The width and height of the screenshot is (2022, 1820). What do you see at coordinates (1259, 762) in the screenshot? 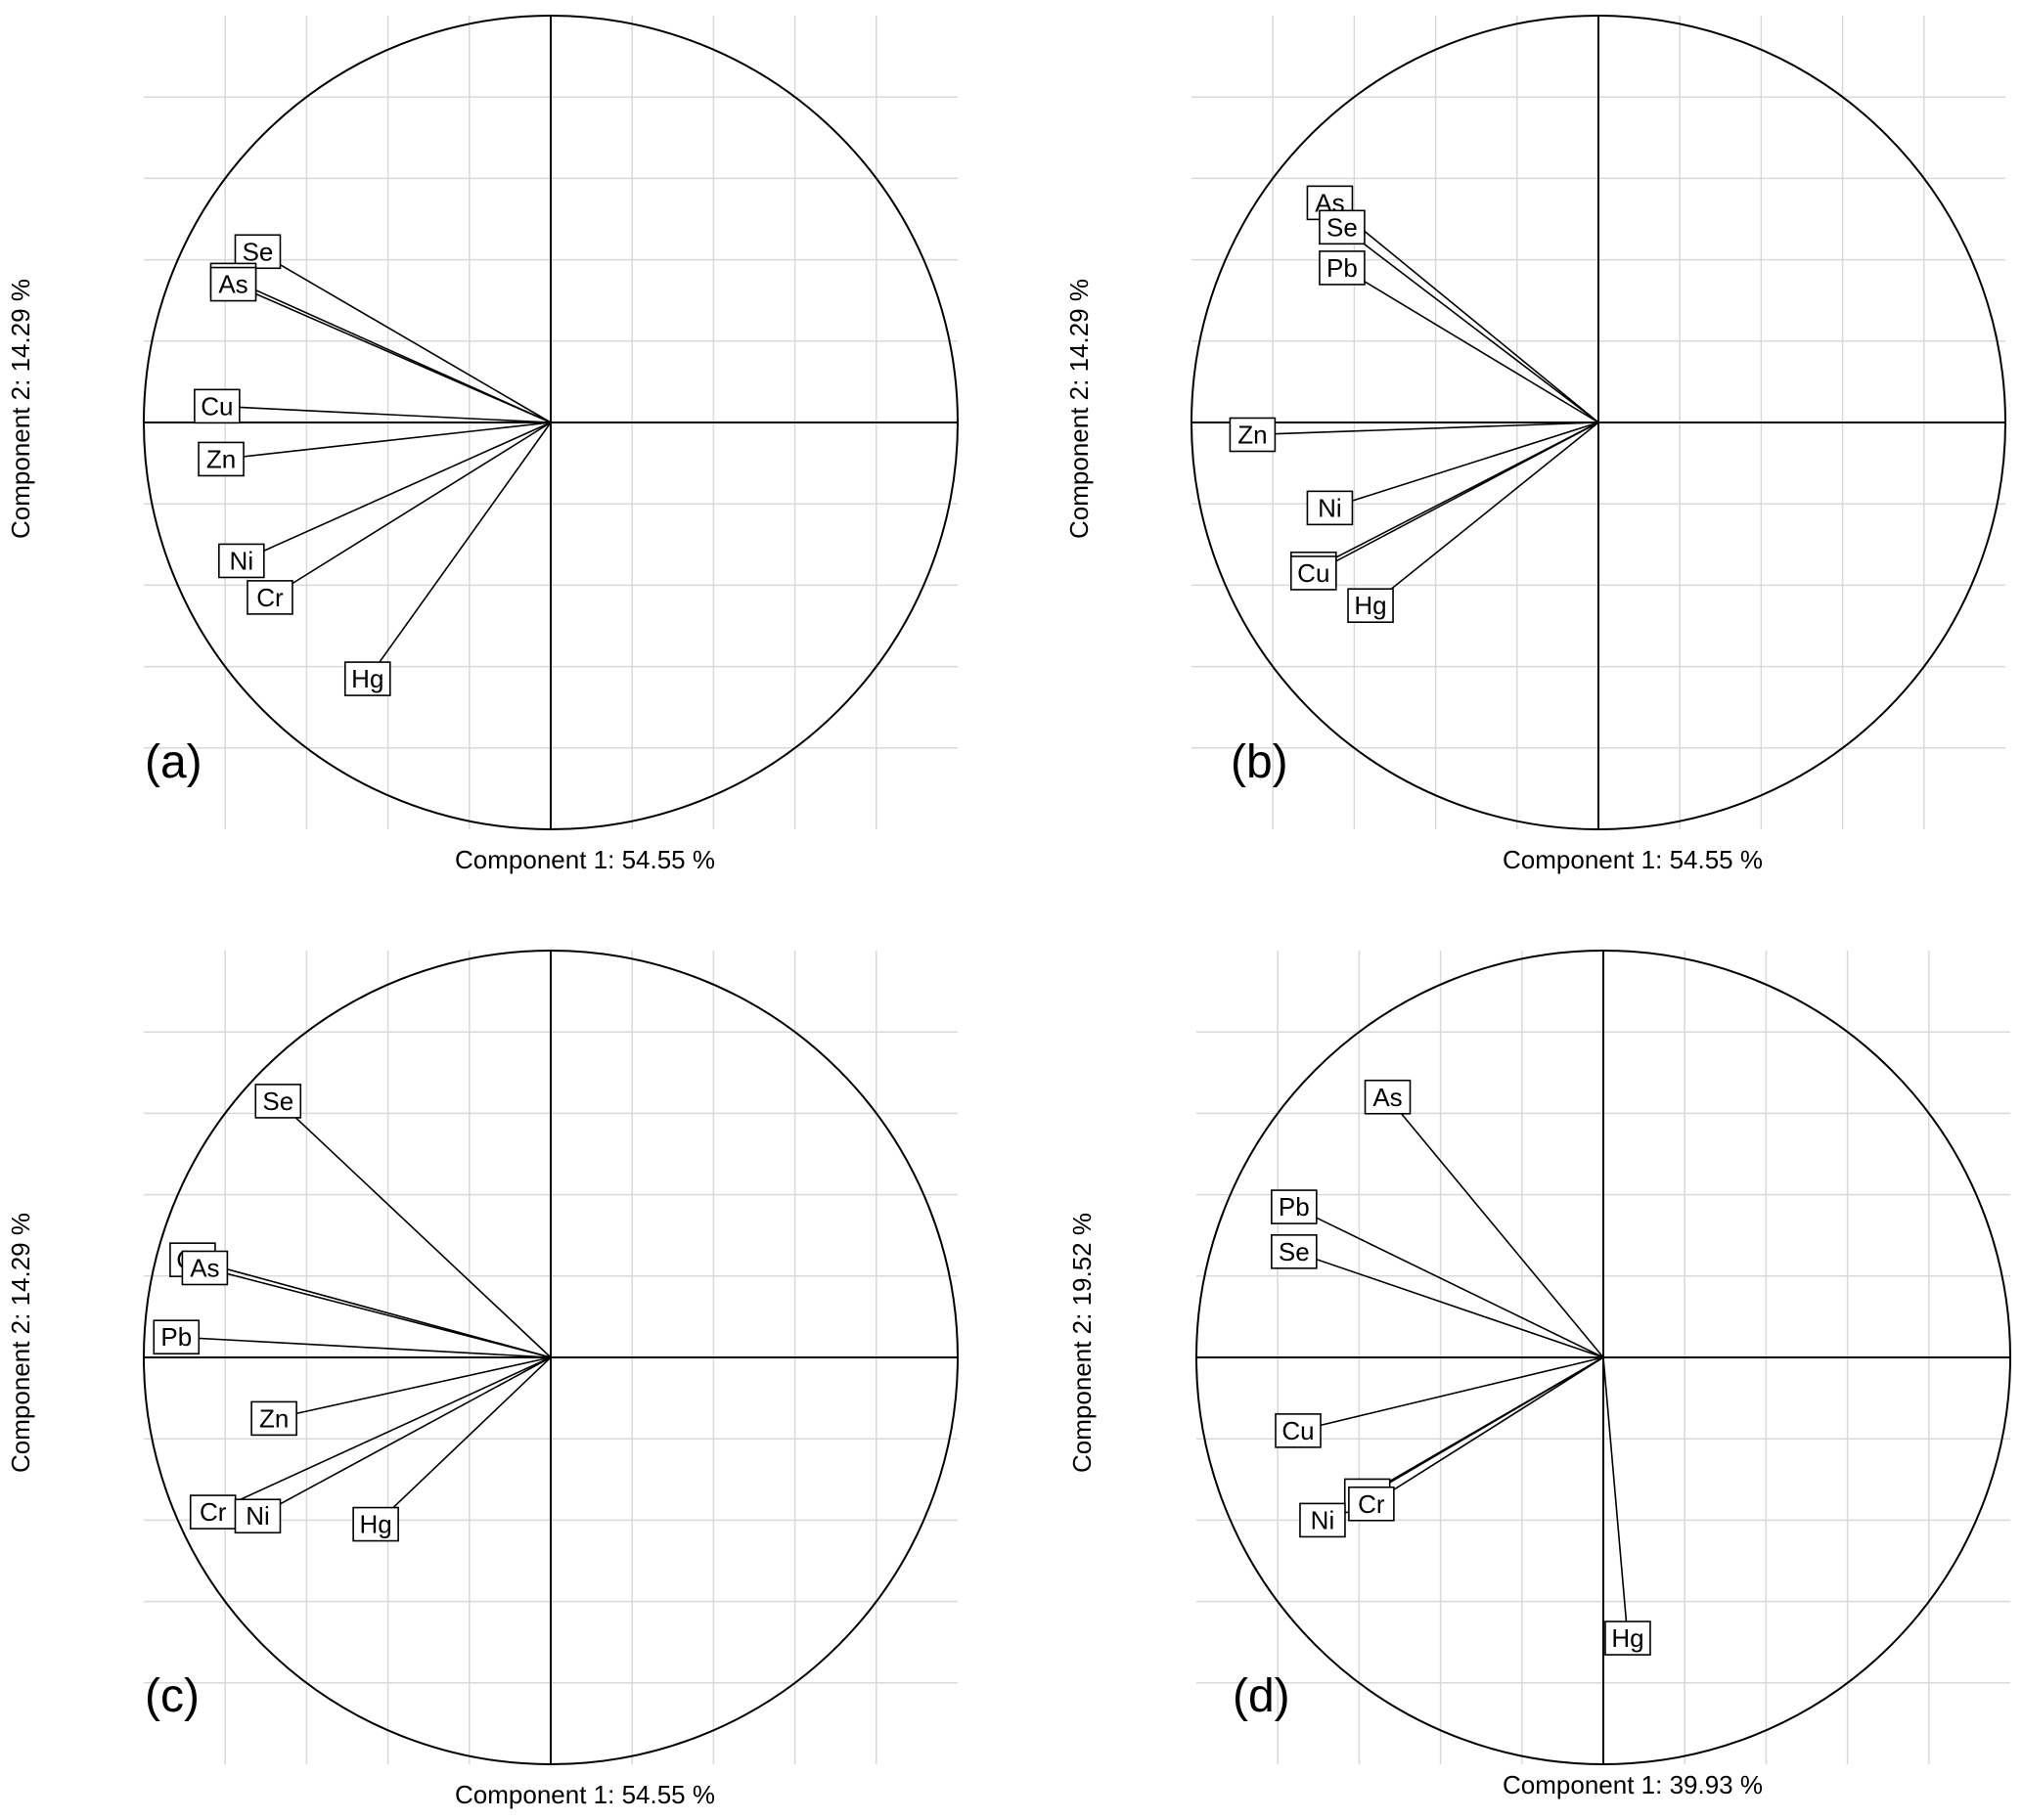
I see `panel-label: (b)` at bounding box center [1259, 762].